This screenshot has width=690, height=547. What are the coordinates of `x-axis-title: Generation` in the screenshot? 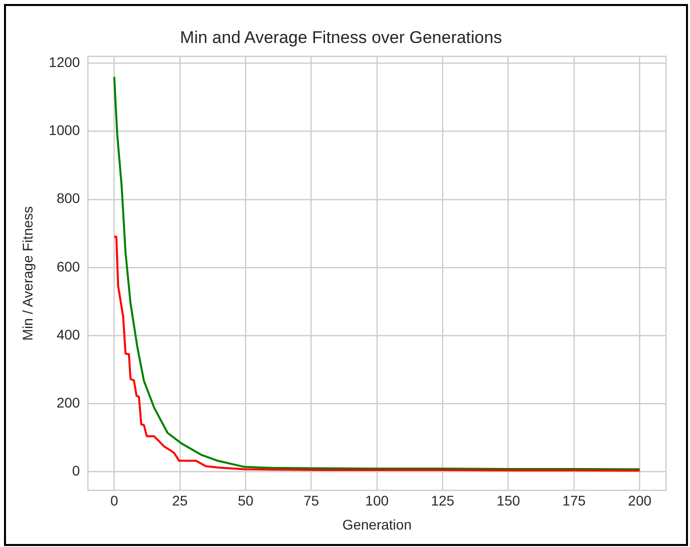 It's located at (377, 524).